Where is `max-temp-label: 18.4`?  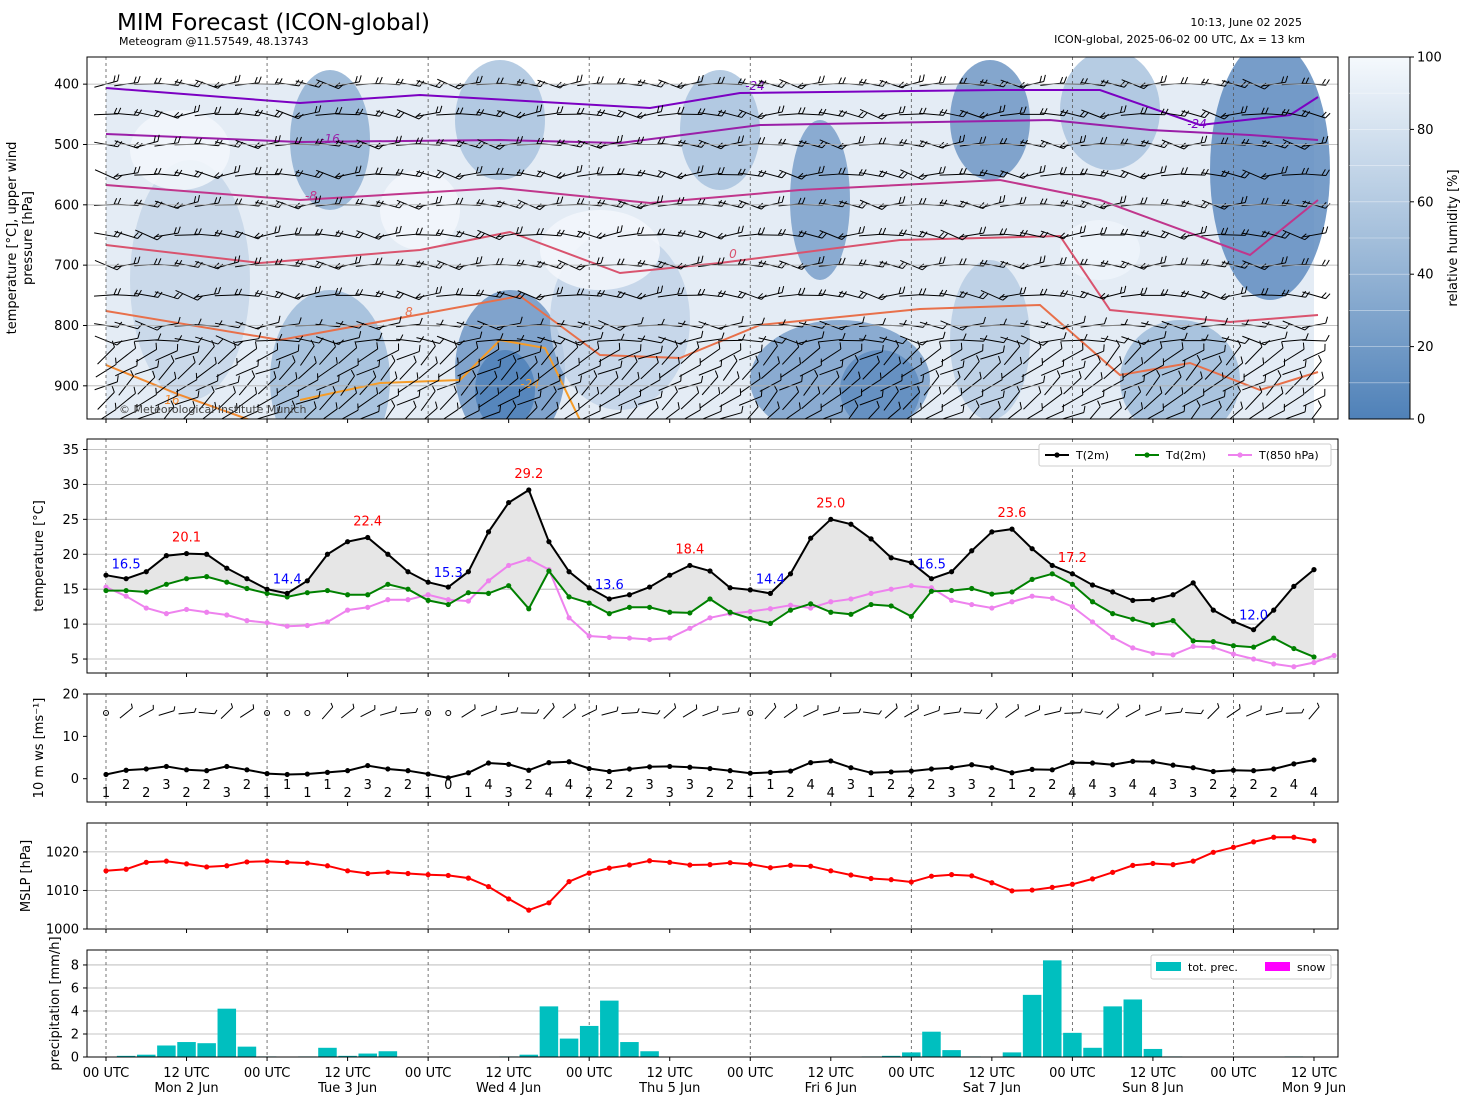
max-temp-label: 18.4 is located at coordinates (689, 549).